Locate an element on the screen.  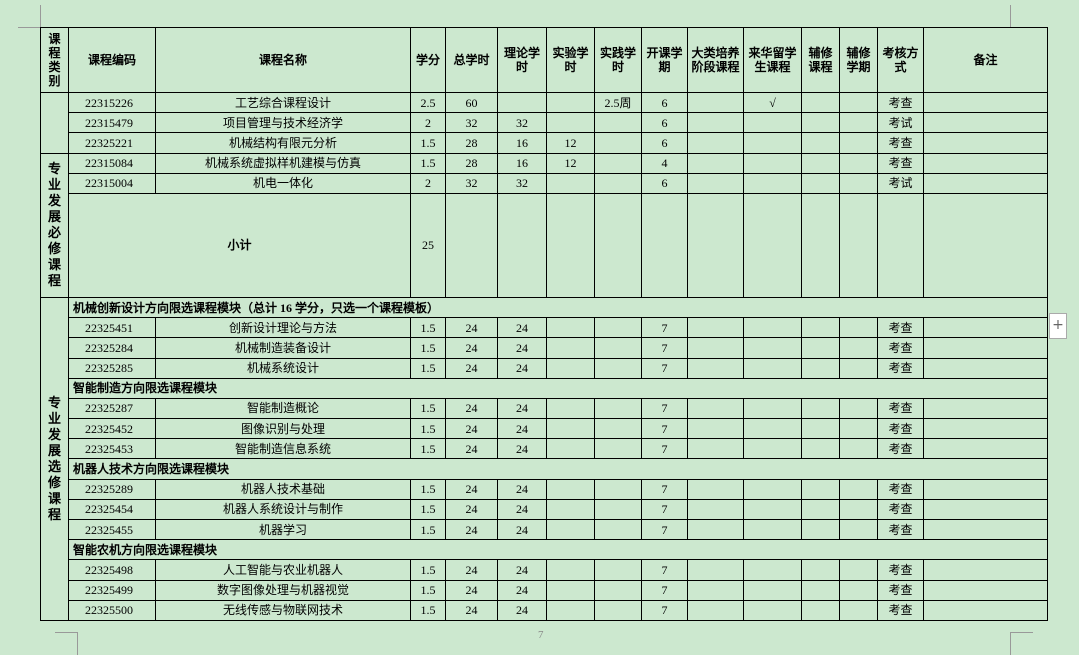
cell: 32 is located at coordinates (471, 123).